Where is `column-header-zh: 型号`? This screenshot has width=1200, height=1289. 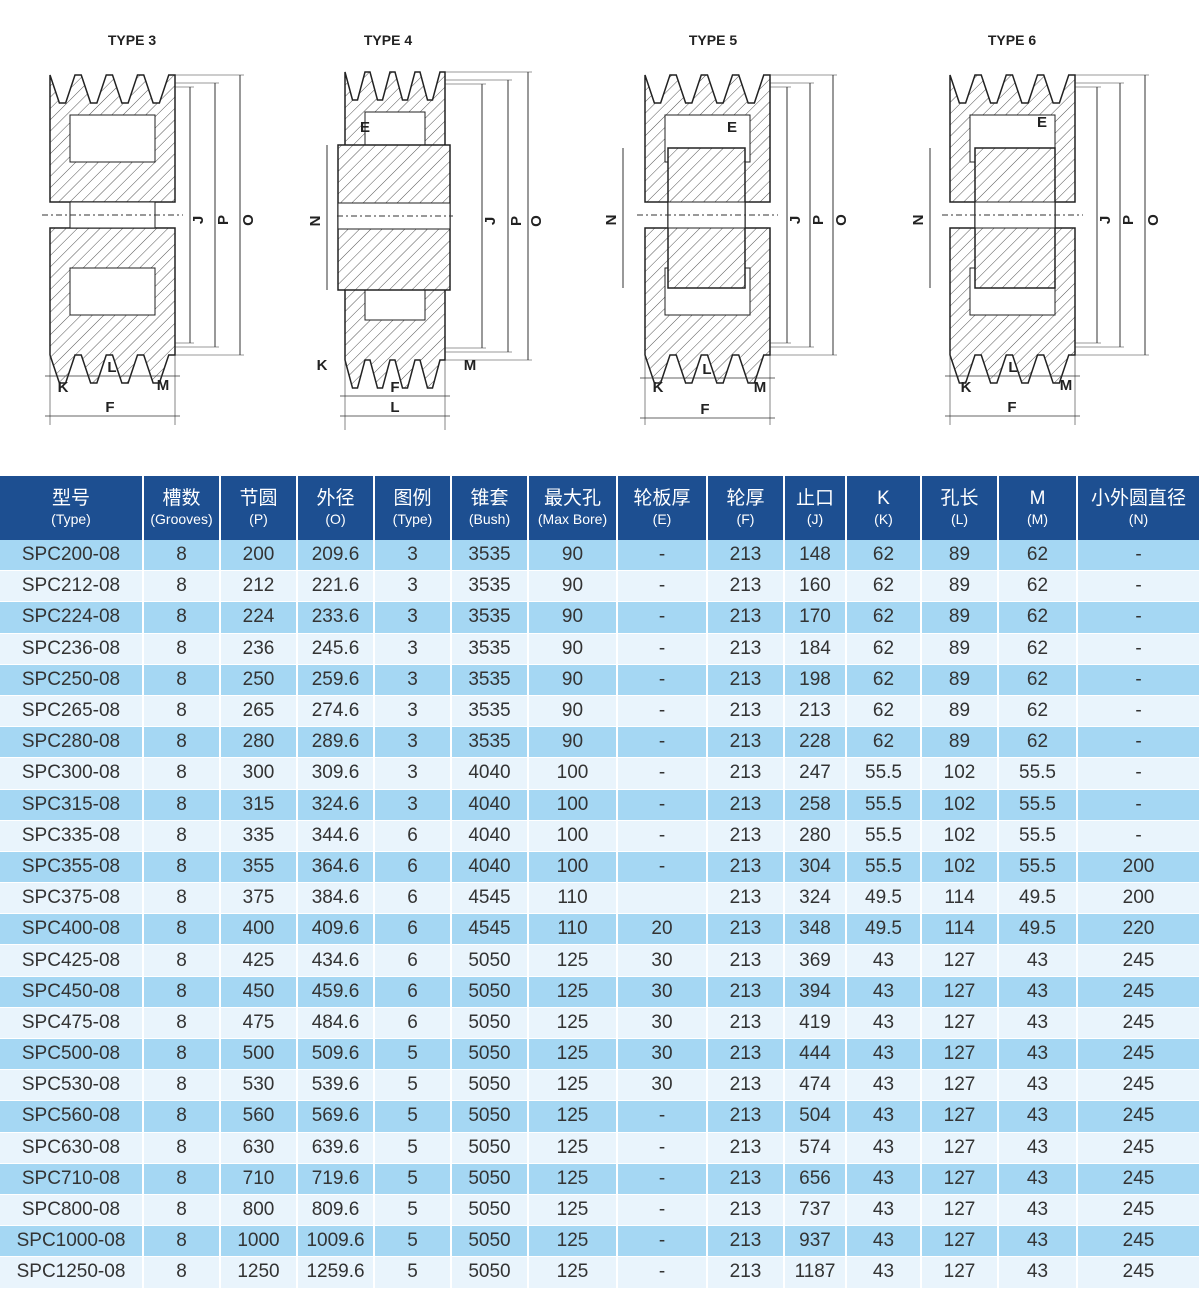 column-header-zh: 型号 is located at coordinates (70, 499).